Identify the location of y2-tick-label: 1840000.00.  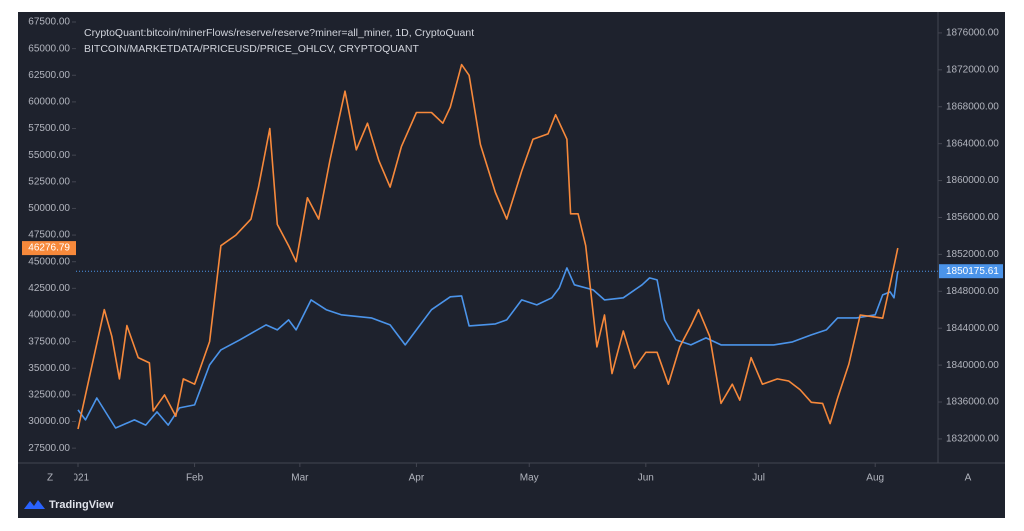
(972, 365).